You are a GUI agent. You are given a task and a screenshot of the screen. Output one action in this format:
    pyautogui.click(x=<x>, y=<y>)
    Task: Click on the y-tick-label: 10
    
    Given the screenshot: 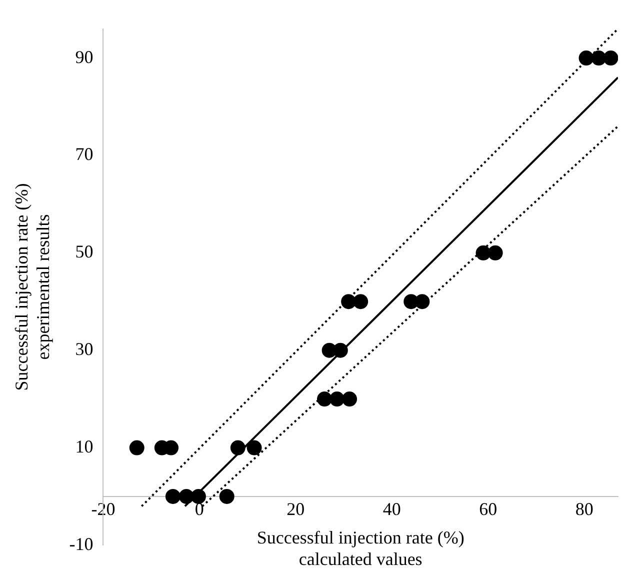 What is the action you would take?
    pyautogui.click(x=84, y=446)
    